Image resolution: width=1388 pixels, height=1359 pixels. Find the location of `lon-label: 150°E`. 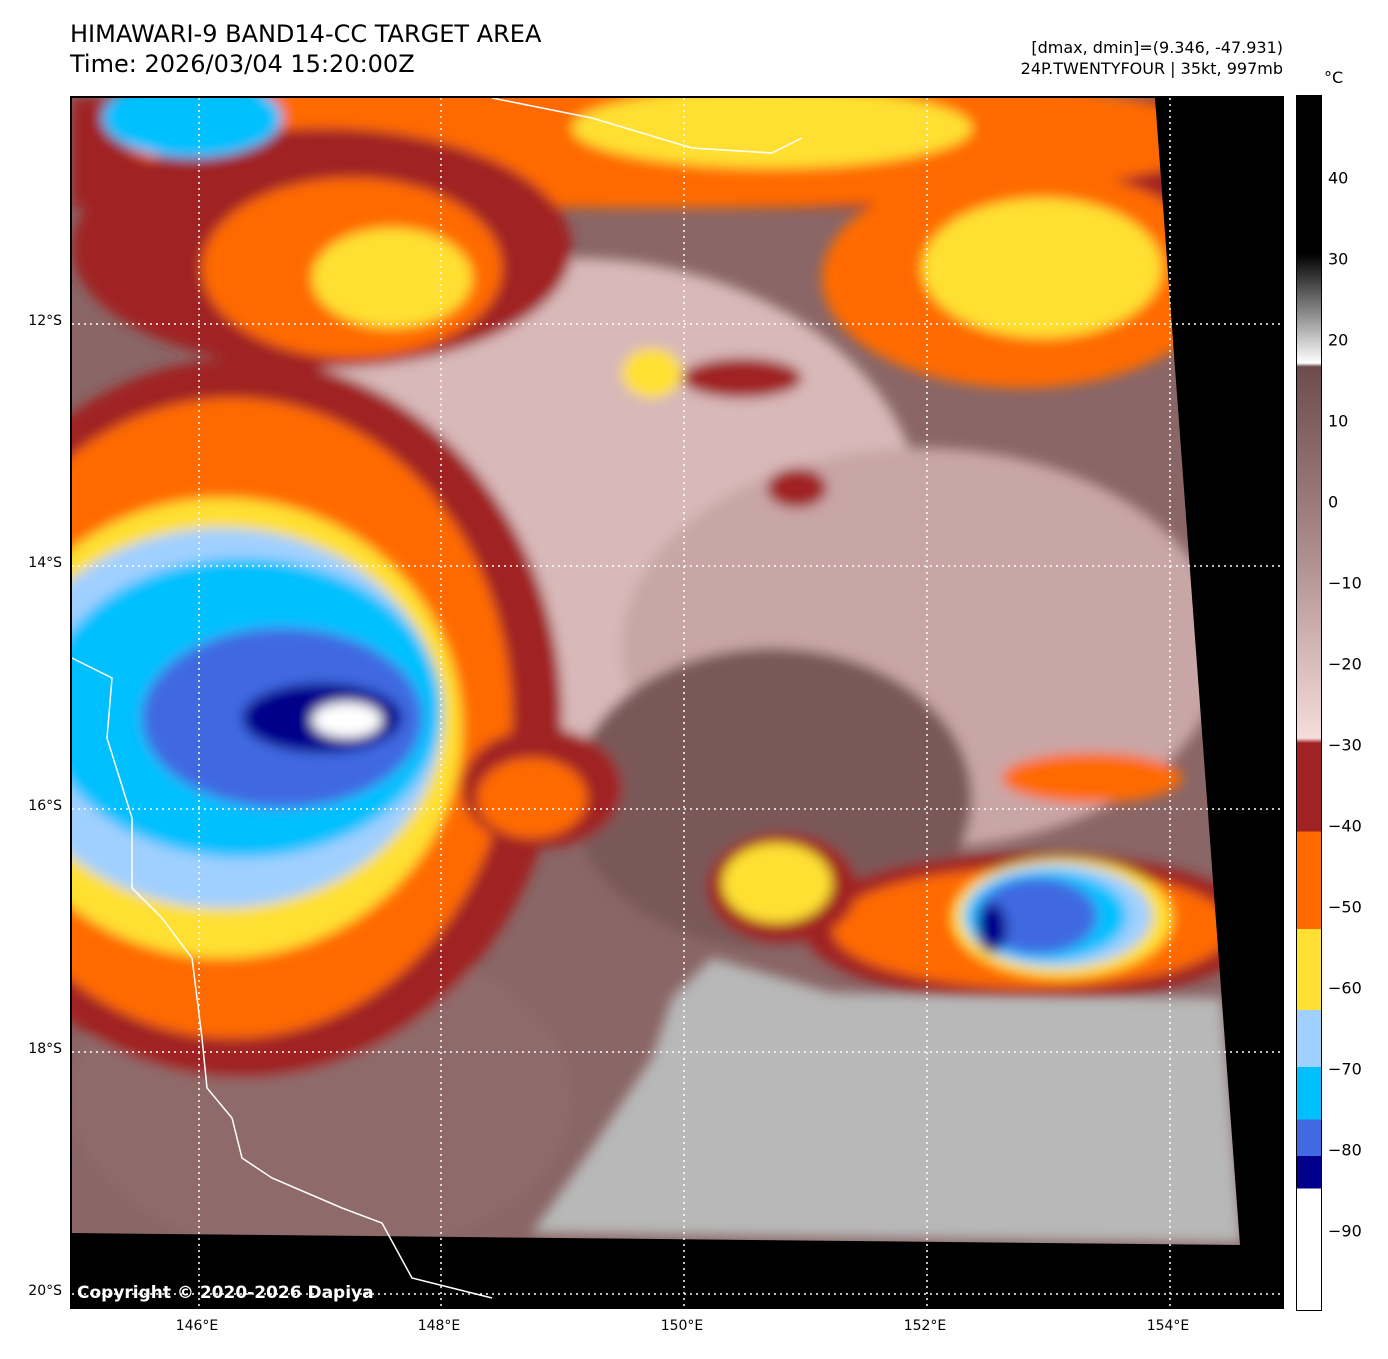

lon-label: 150°E is located at coordinates (682, 1326).